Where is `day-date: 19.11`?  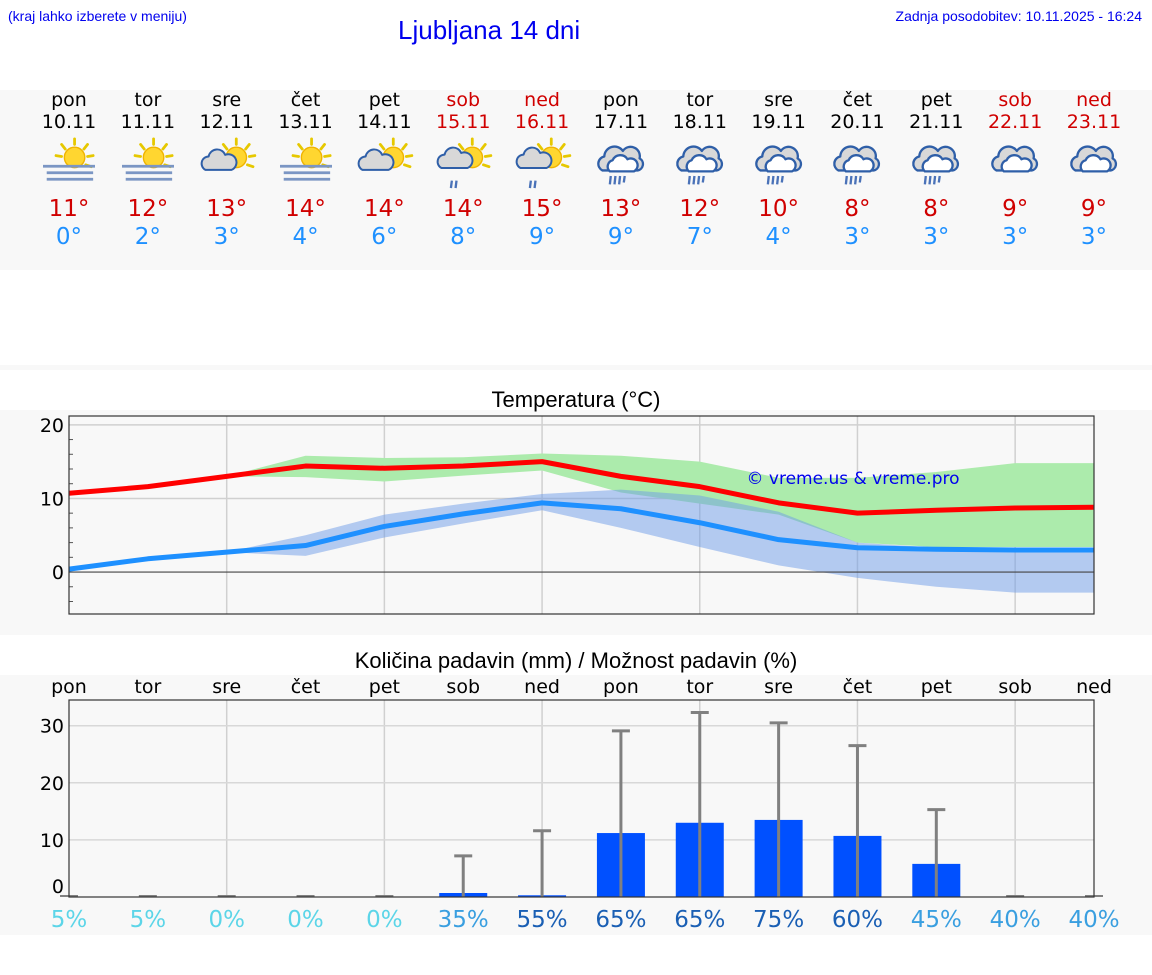 day-date: 19.11 is located at coordinates (778, 122).